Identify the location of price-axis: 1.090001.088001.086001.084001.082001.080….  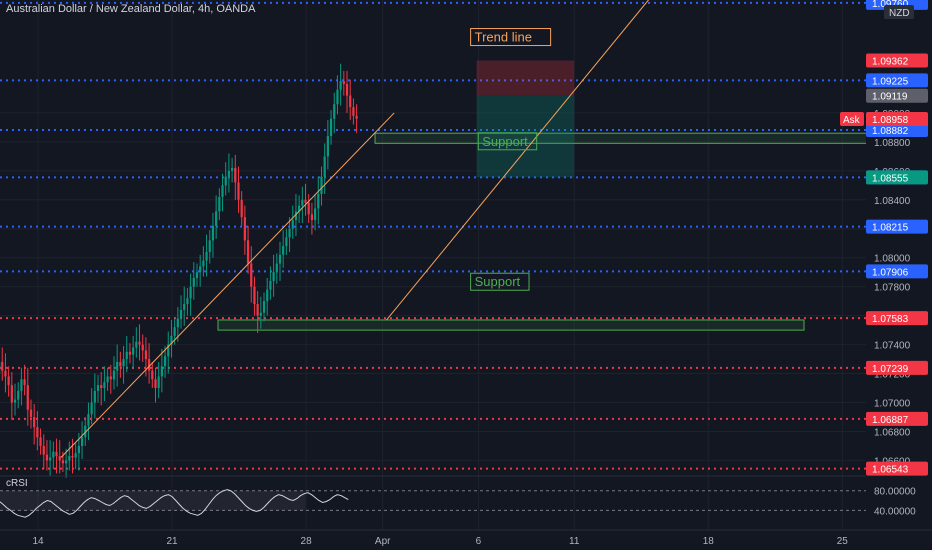
(886, 265).